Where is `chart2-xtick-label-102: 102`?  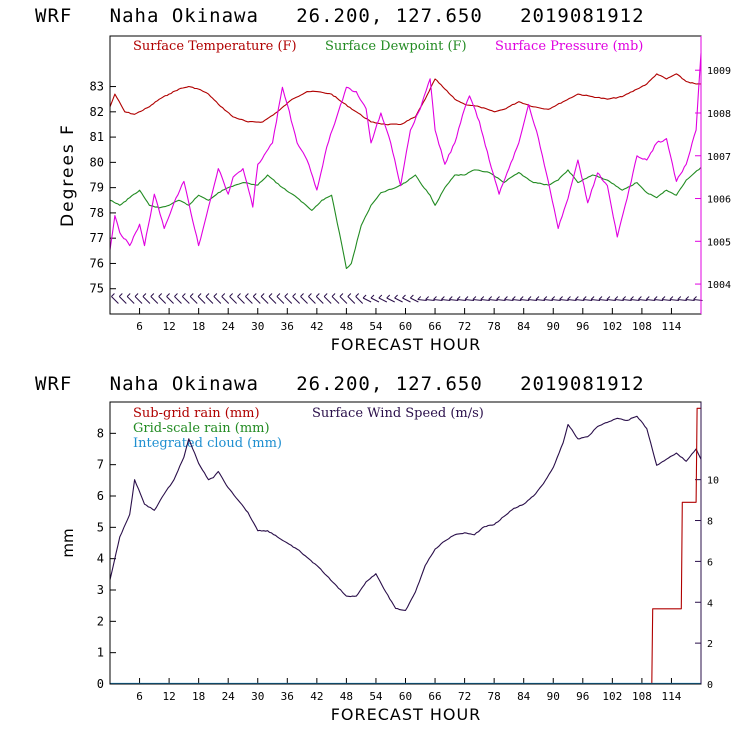
chart2-xtick-label-102: 102 is located at coordinates (612, 696).